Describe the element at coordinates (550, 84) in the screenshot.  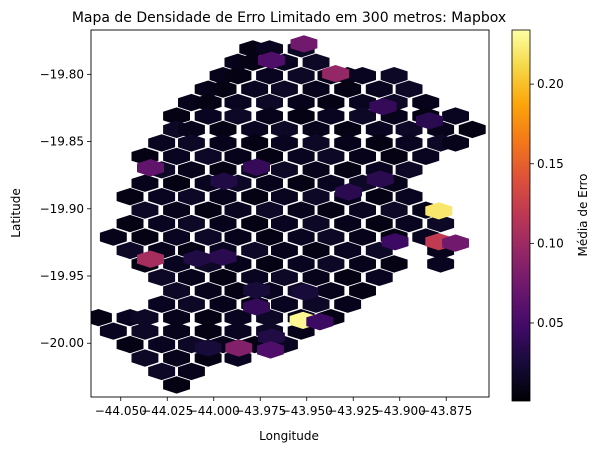
I see `colorbar-tick-label: 0.20` at that location.